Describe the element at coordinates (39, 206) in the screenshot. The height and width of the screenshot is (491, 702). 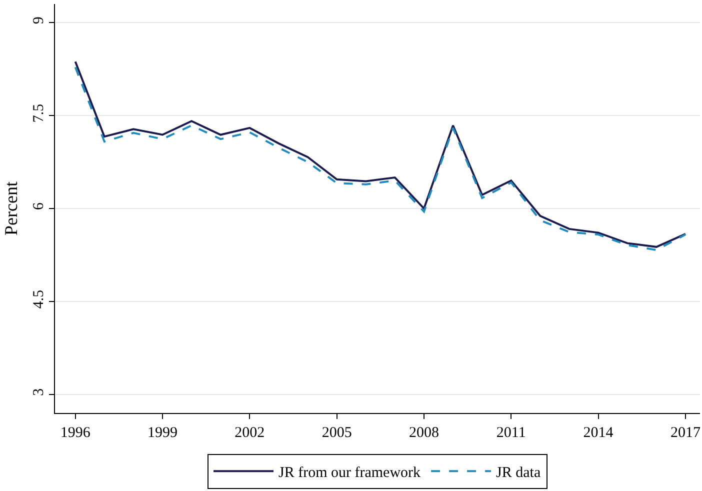
I see `y-tick-label: 6` at that location.